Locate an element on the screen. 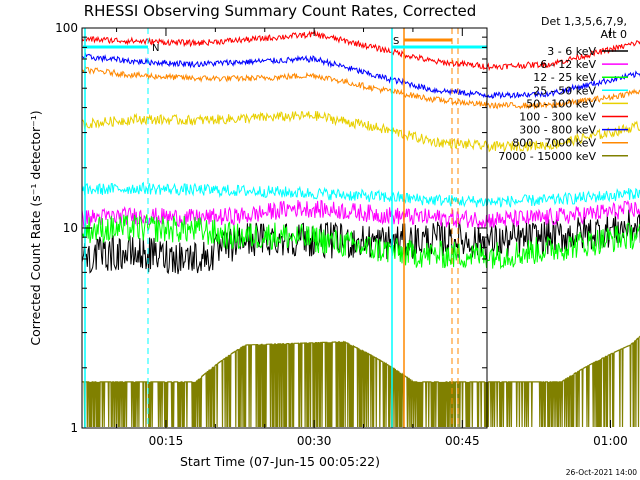  legend-label: 300 - 800 keV is located at coordinates (557, 130).